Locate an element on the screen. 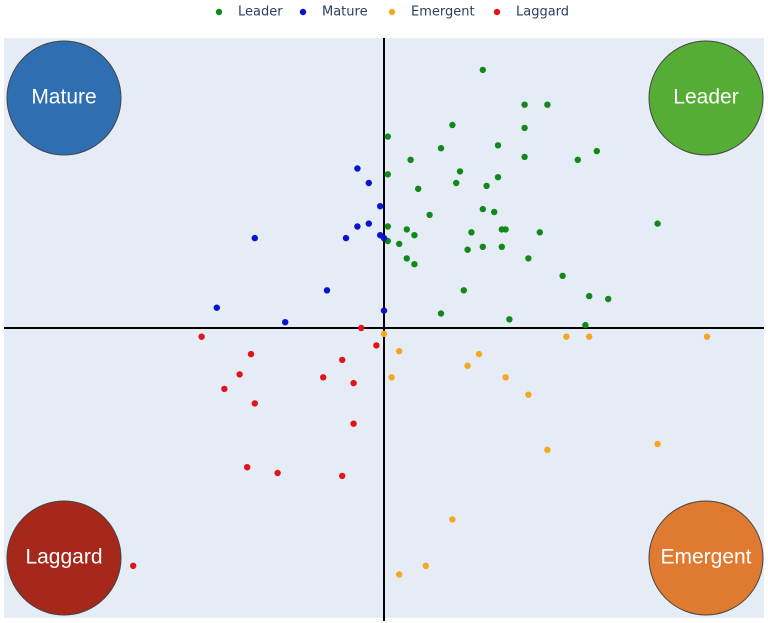 The image size is (768, 623). legend-label: Emergent is located at coordinates (443, 12).